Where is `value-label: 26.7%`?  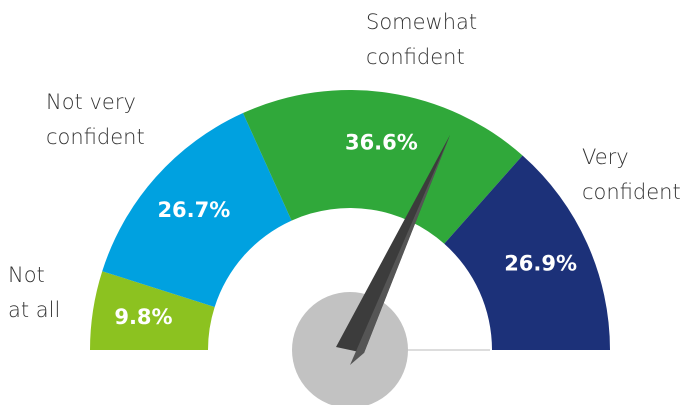
value-label: 26.7% is located at coordinates (193, 210).